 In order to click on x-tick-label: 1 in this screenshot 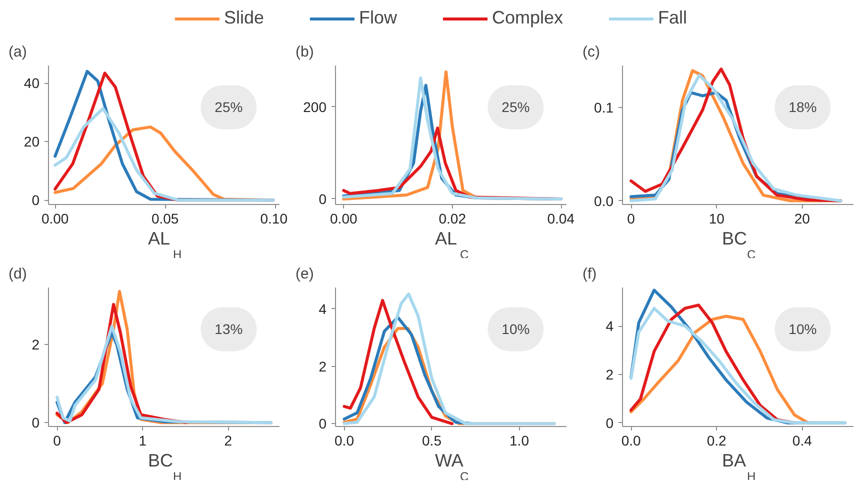, I will do `click(142, 440)`.